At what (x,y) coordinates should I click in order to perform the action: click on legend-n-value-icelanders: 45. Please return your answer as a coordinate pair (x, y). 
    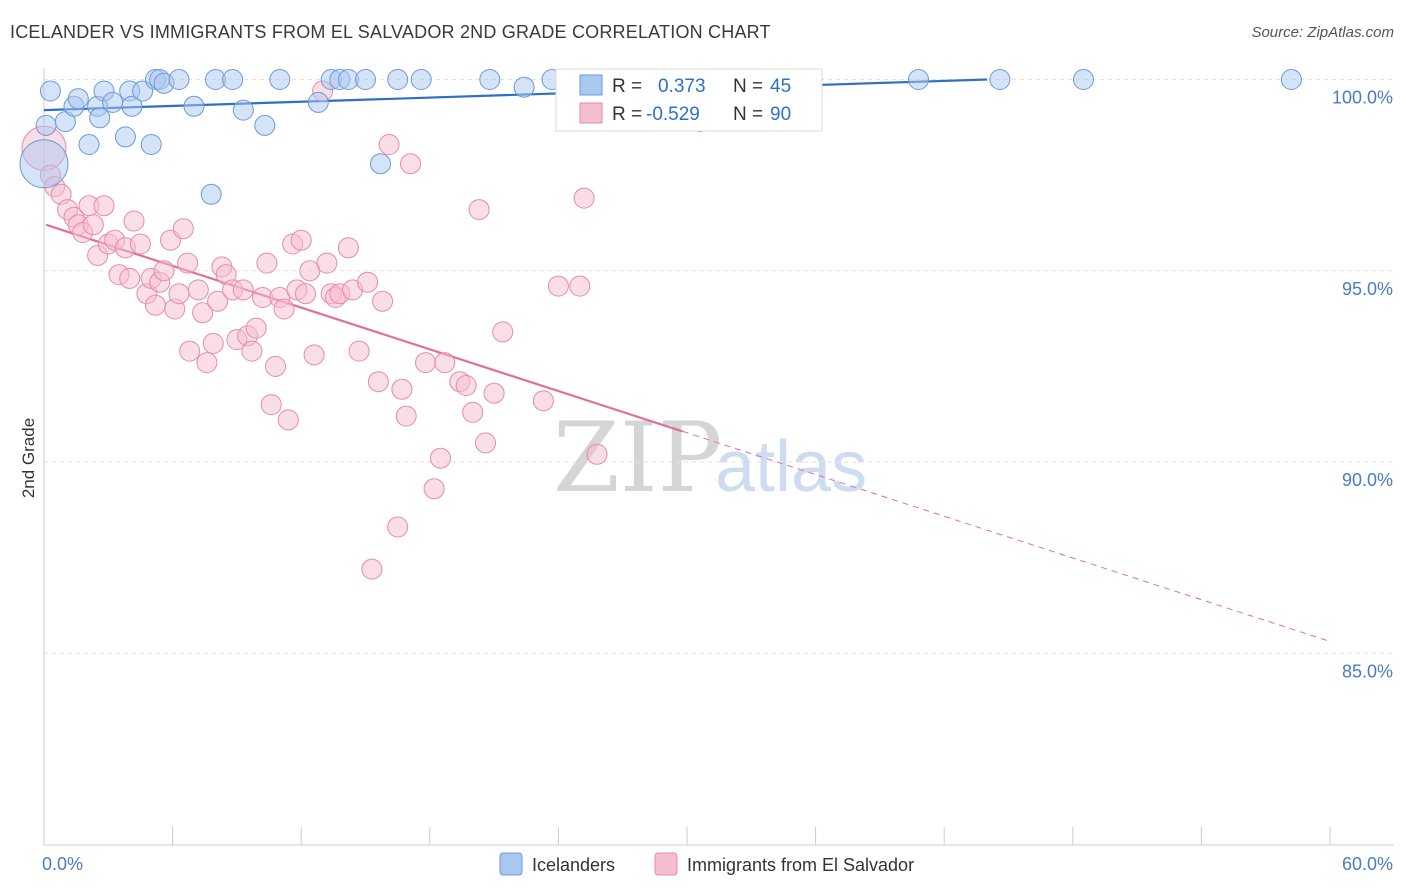
    Looking at the image, I should click on (780, 86).